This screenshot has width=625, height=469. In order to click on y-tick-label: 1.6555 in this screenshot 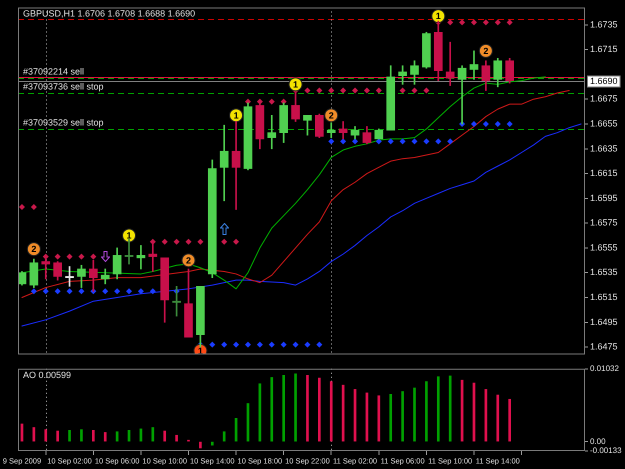, I will do `click(604, 247)`.